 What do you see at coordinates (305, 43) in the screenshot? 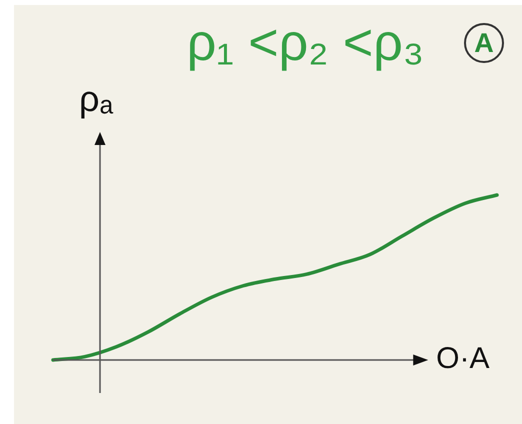
I see `chart-title: ρ₁ <ρ₂ <ρ₃` at bounding box center [305, 43].